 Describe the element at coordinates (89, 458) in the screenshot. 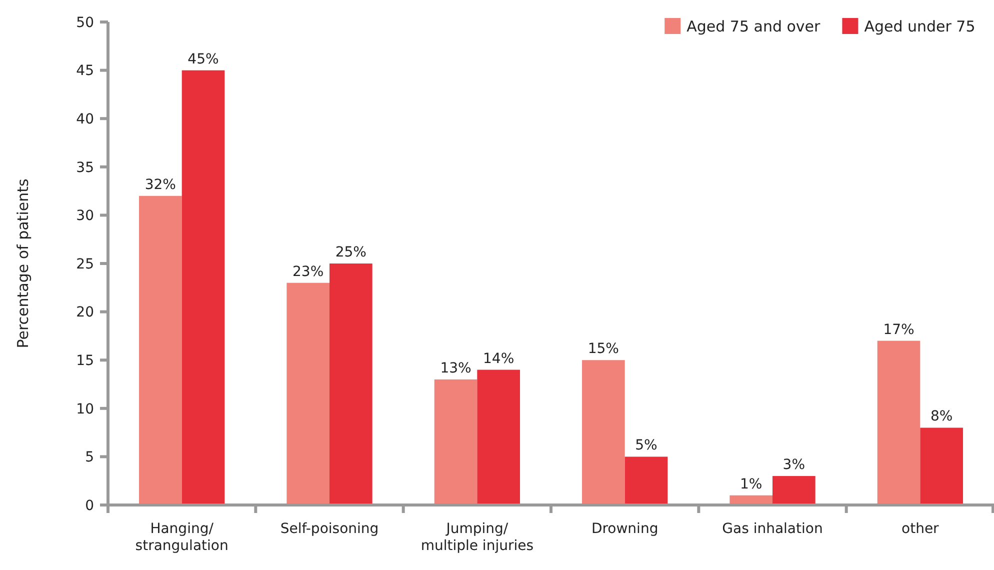

I see `y-tick-label: 5` at that location.